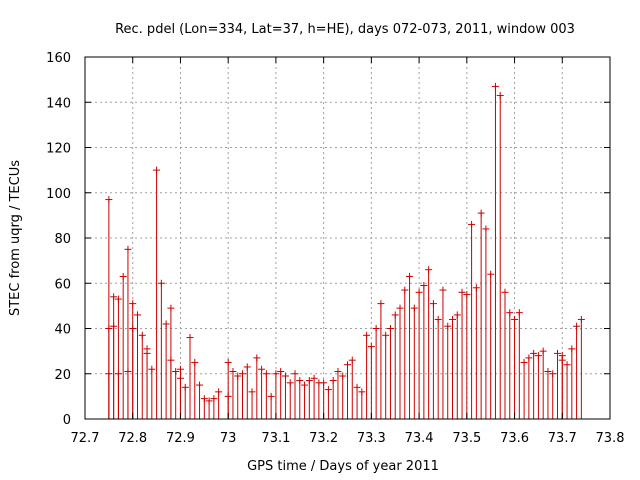  I want to click on y-tick-label: 60, so click(62, 284).